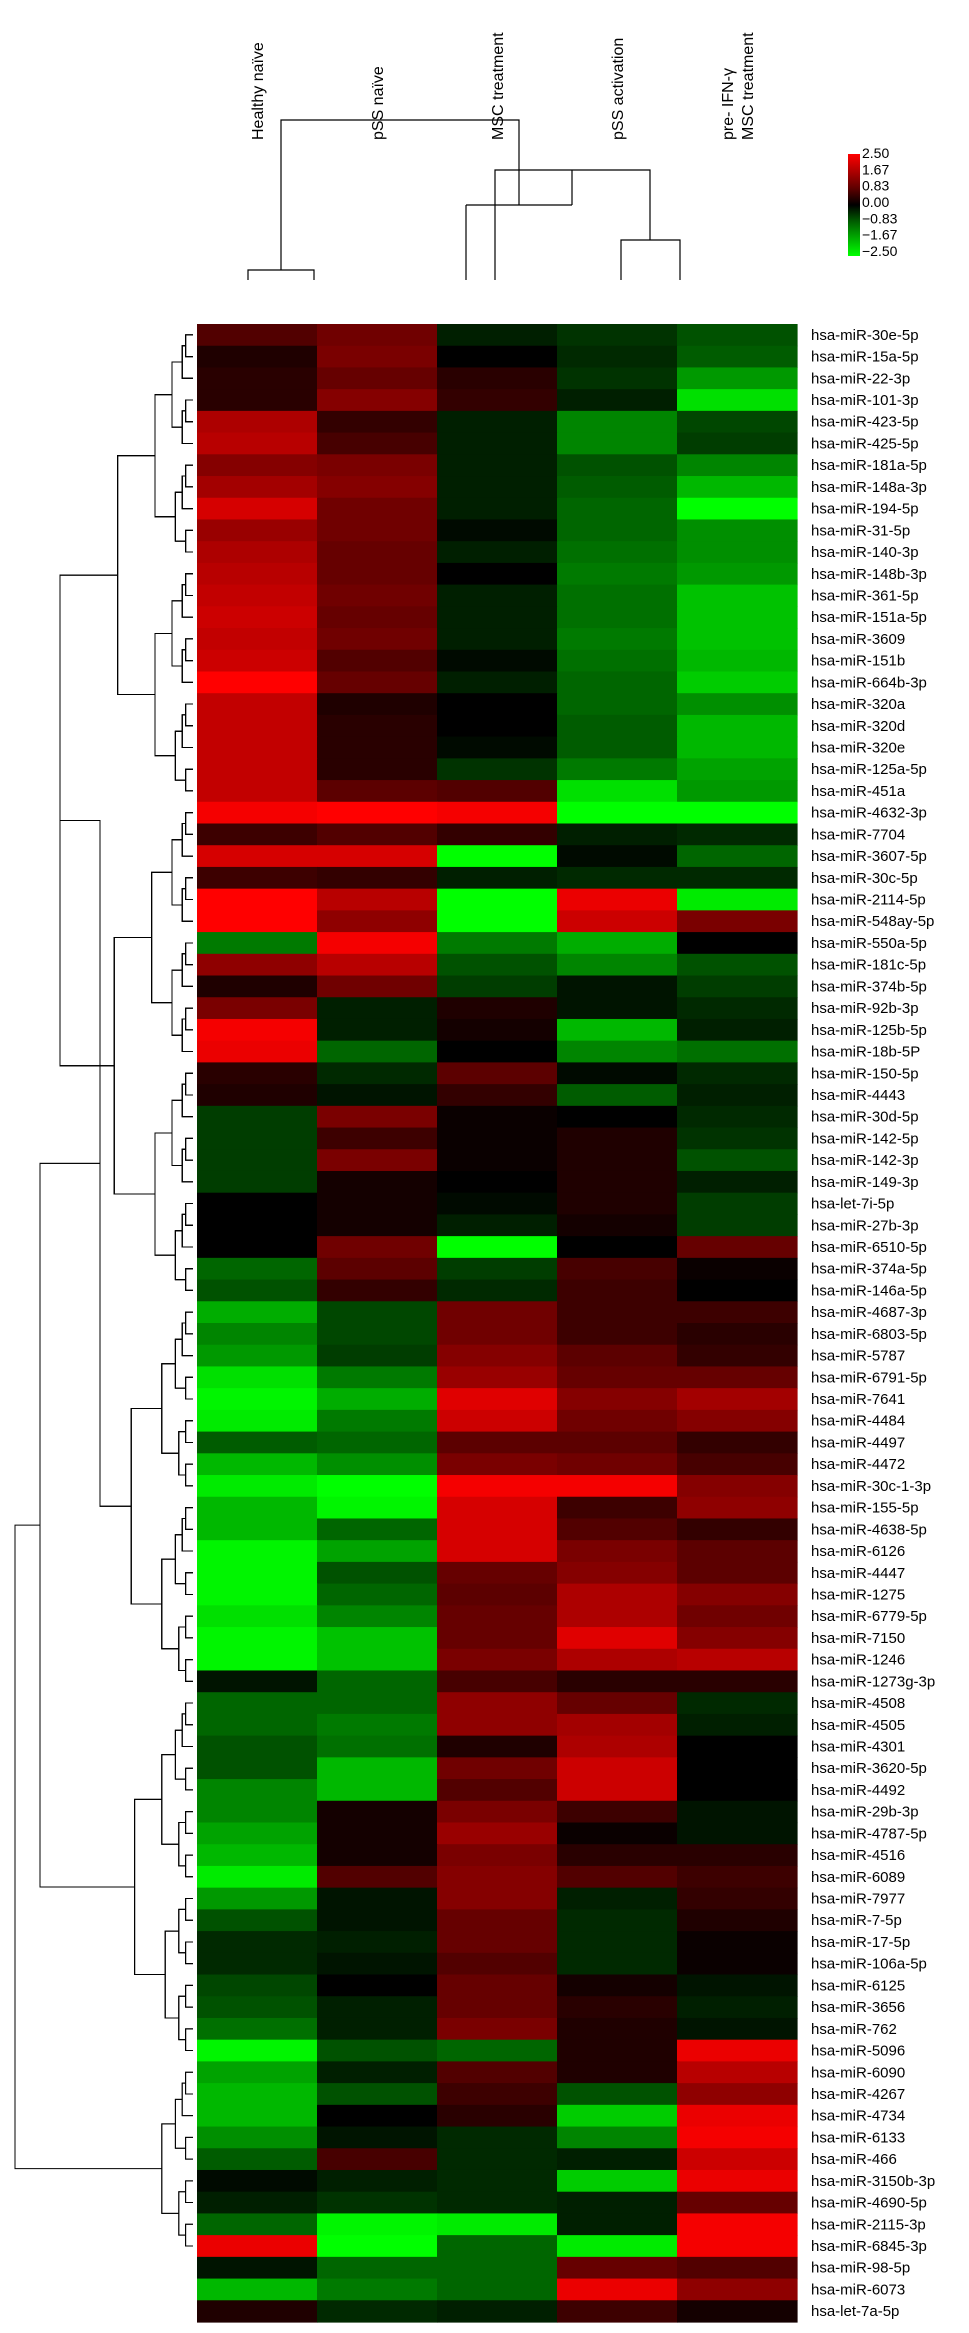  I want to click on row-label: hsa-let-7a-5p, so click(855, 2311).